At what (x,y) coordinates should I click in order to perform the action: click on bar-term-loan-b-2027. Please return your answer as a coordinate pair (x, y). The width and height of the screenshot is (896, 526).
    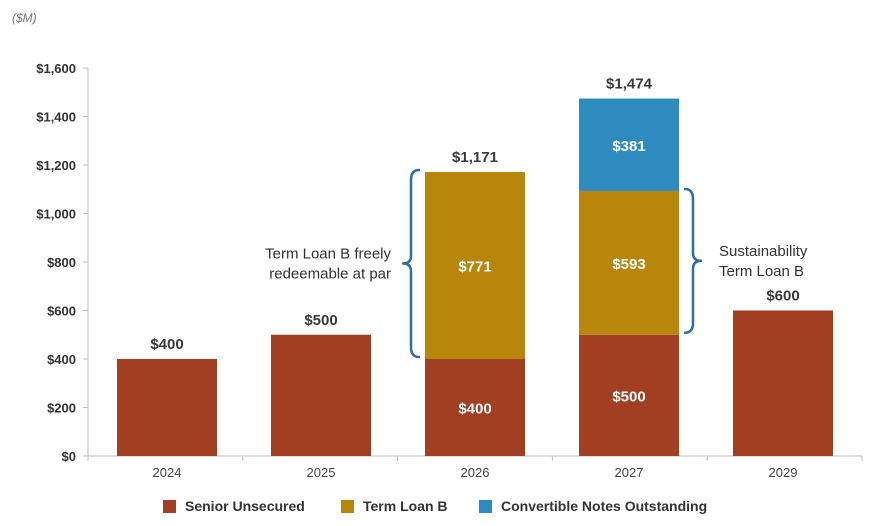
    Looking at the image, I should click on (629, 262).